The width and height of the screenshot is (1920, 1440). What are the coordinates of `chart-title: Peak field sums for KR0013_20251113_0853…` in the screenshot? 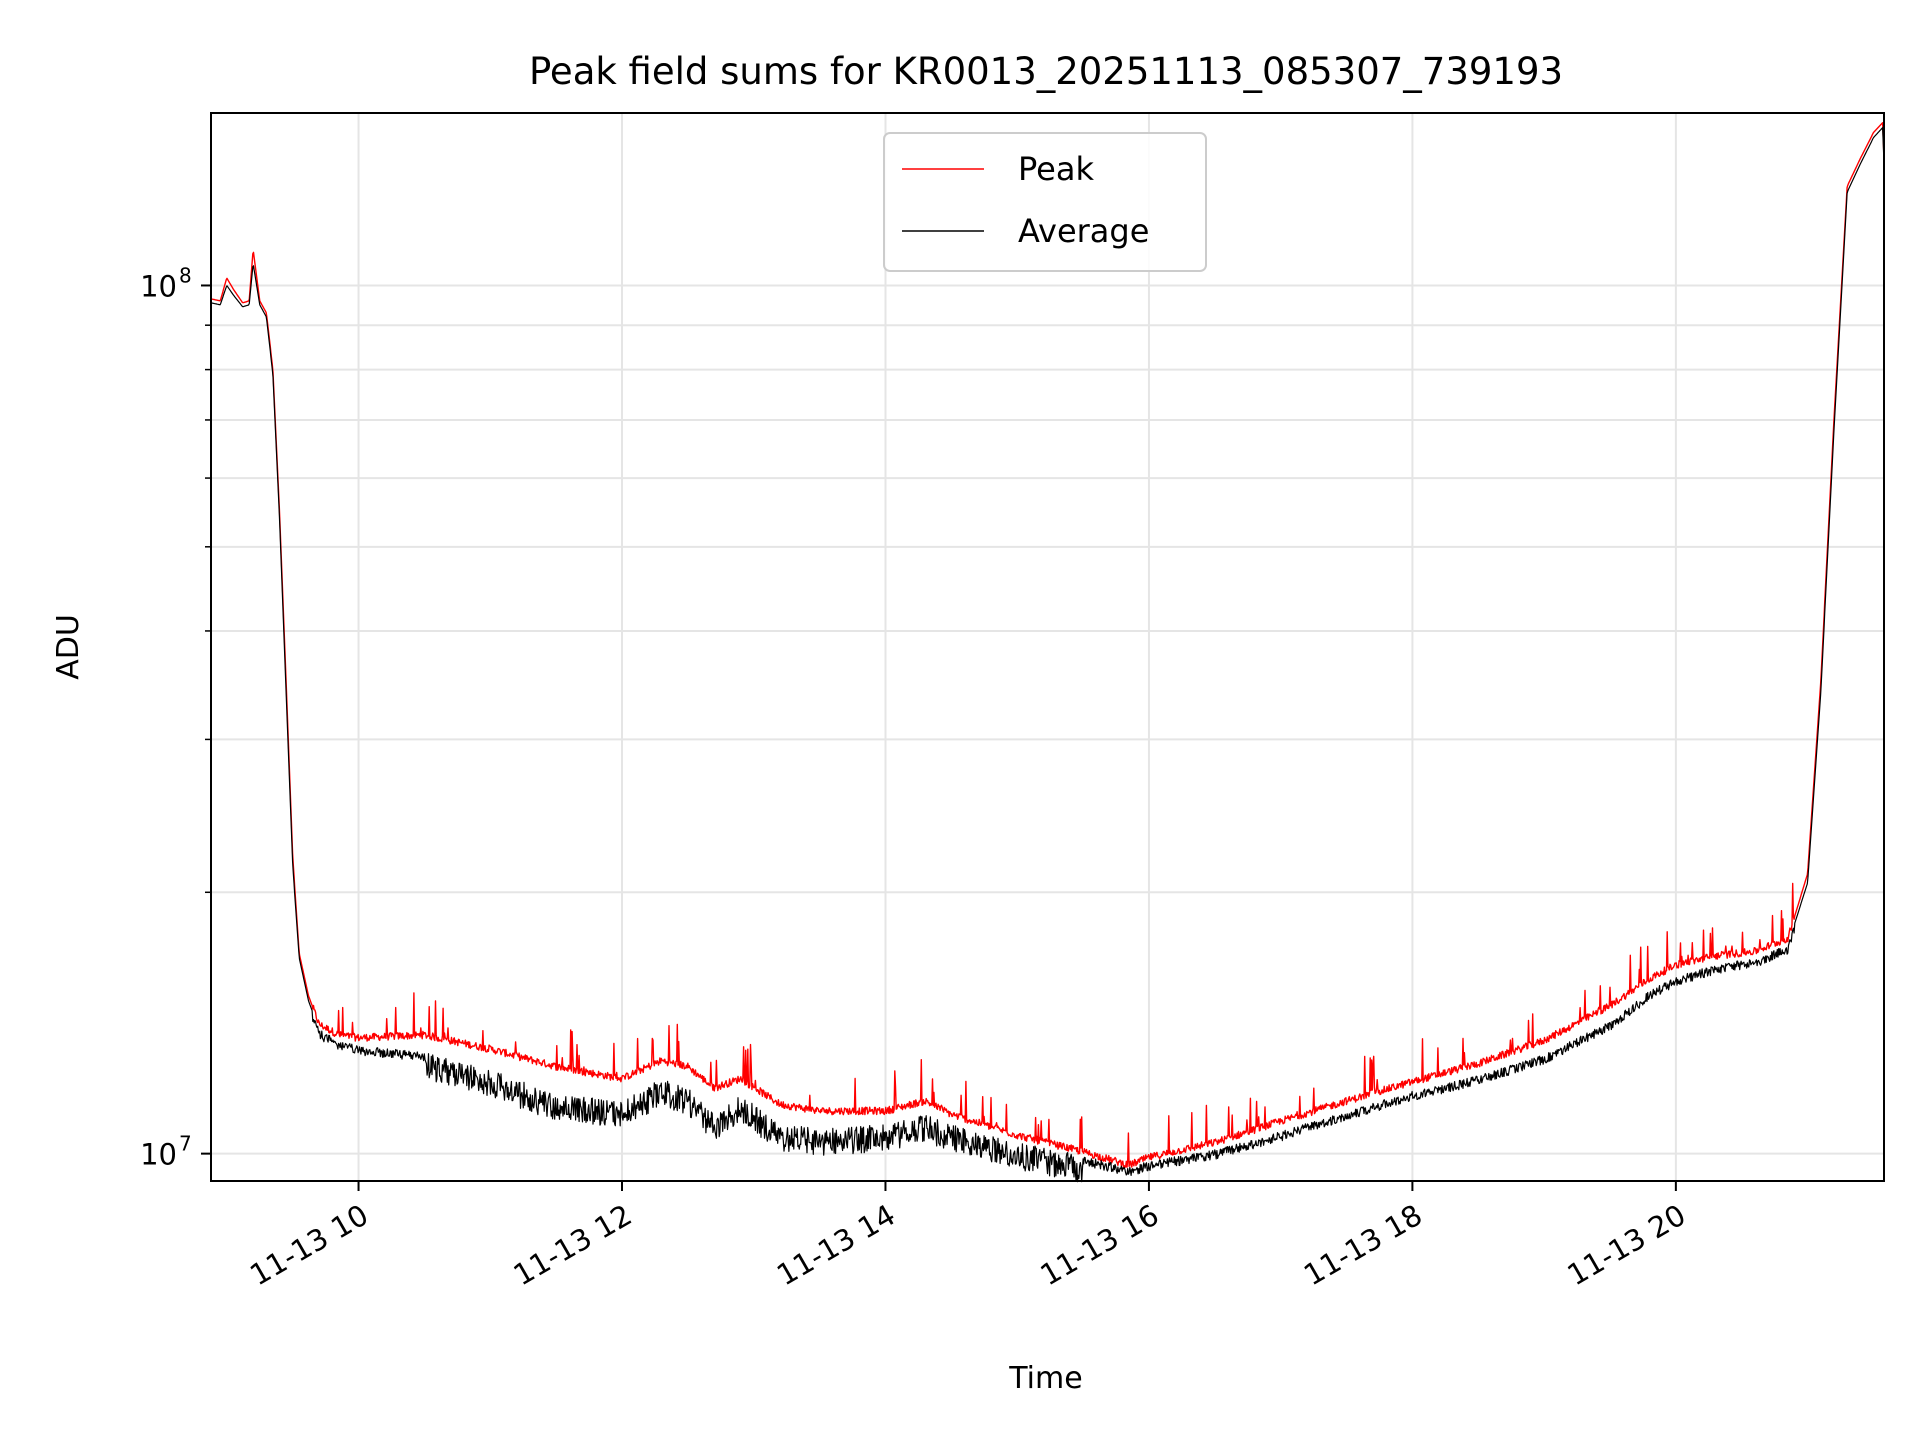 It's located at (1046, 71).